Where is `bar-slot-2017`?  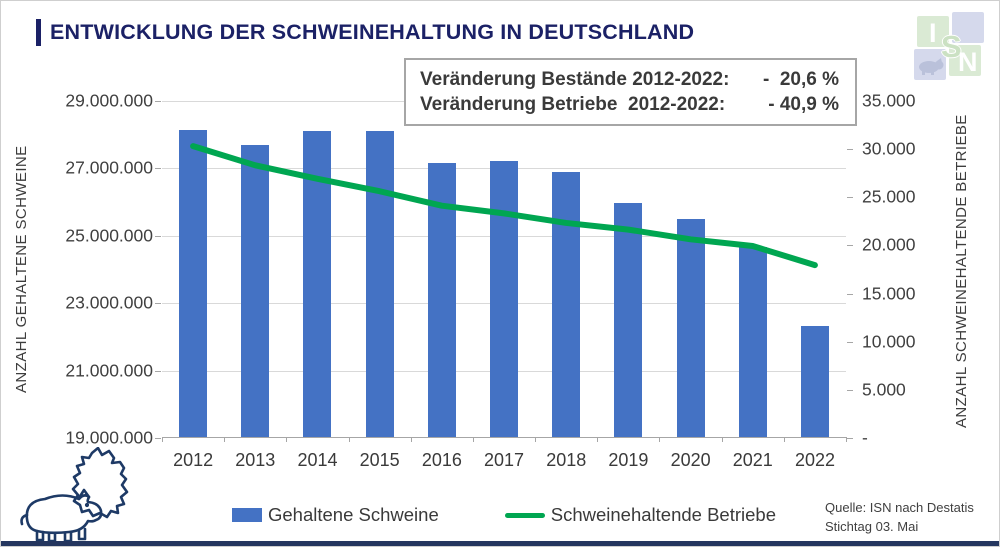 bar-slot-2017 is located at coordinates (504, 269).